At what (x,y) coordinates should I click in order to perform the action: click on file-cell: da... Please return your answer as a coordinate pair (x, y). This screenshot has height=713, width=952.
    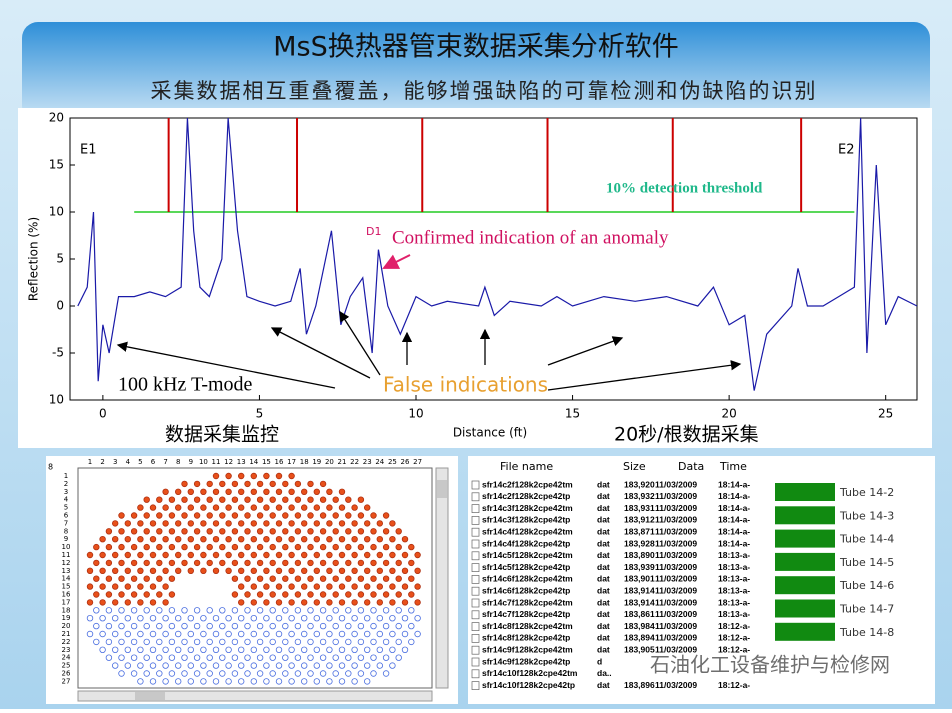
    Looking at the image, I should click on (604, 673).